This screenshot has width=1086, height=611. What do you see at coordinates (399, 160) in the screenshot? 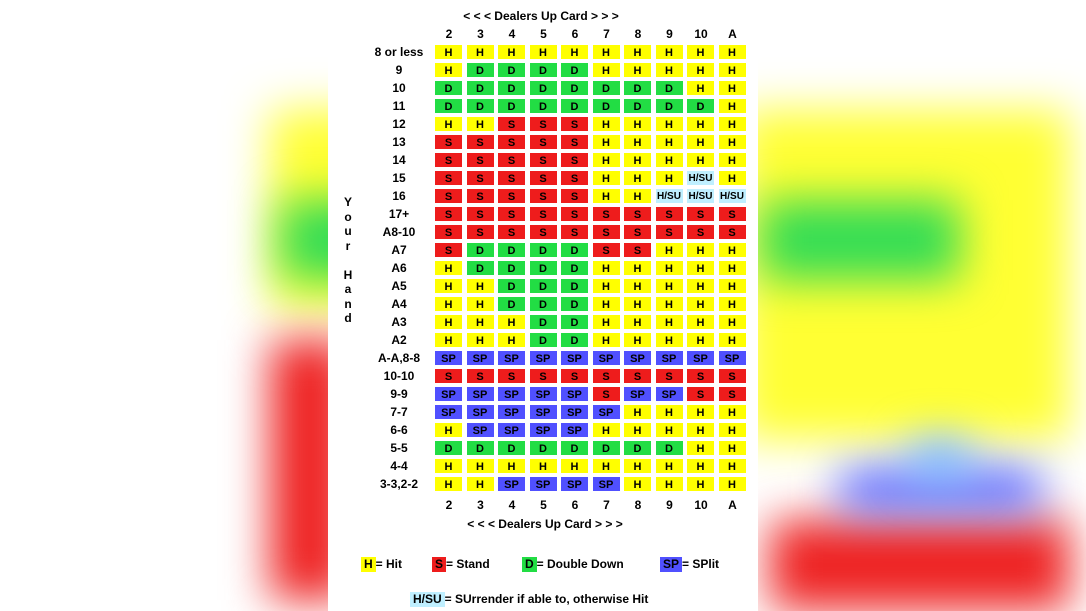
I see `row-label: 14` at bounding box center [399, 160].